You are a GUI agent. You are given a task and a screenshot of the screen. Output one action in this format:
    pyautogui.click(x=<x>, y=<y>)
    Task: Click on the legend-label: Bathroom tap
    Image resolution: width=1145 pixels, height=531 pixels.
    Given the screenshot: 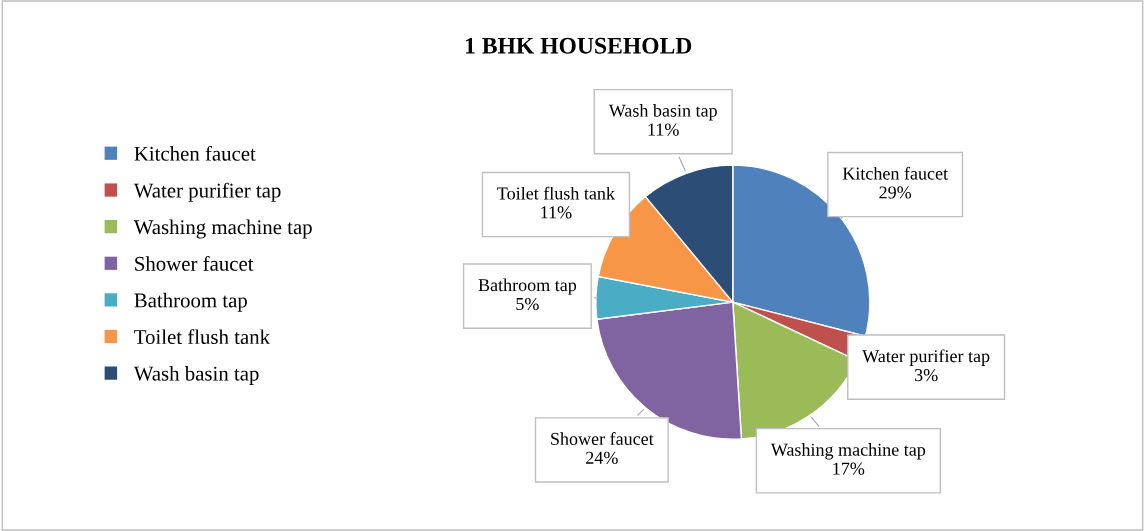 What is the action you would take?
    pyautogui.click(x=190, y=302)
    